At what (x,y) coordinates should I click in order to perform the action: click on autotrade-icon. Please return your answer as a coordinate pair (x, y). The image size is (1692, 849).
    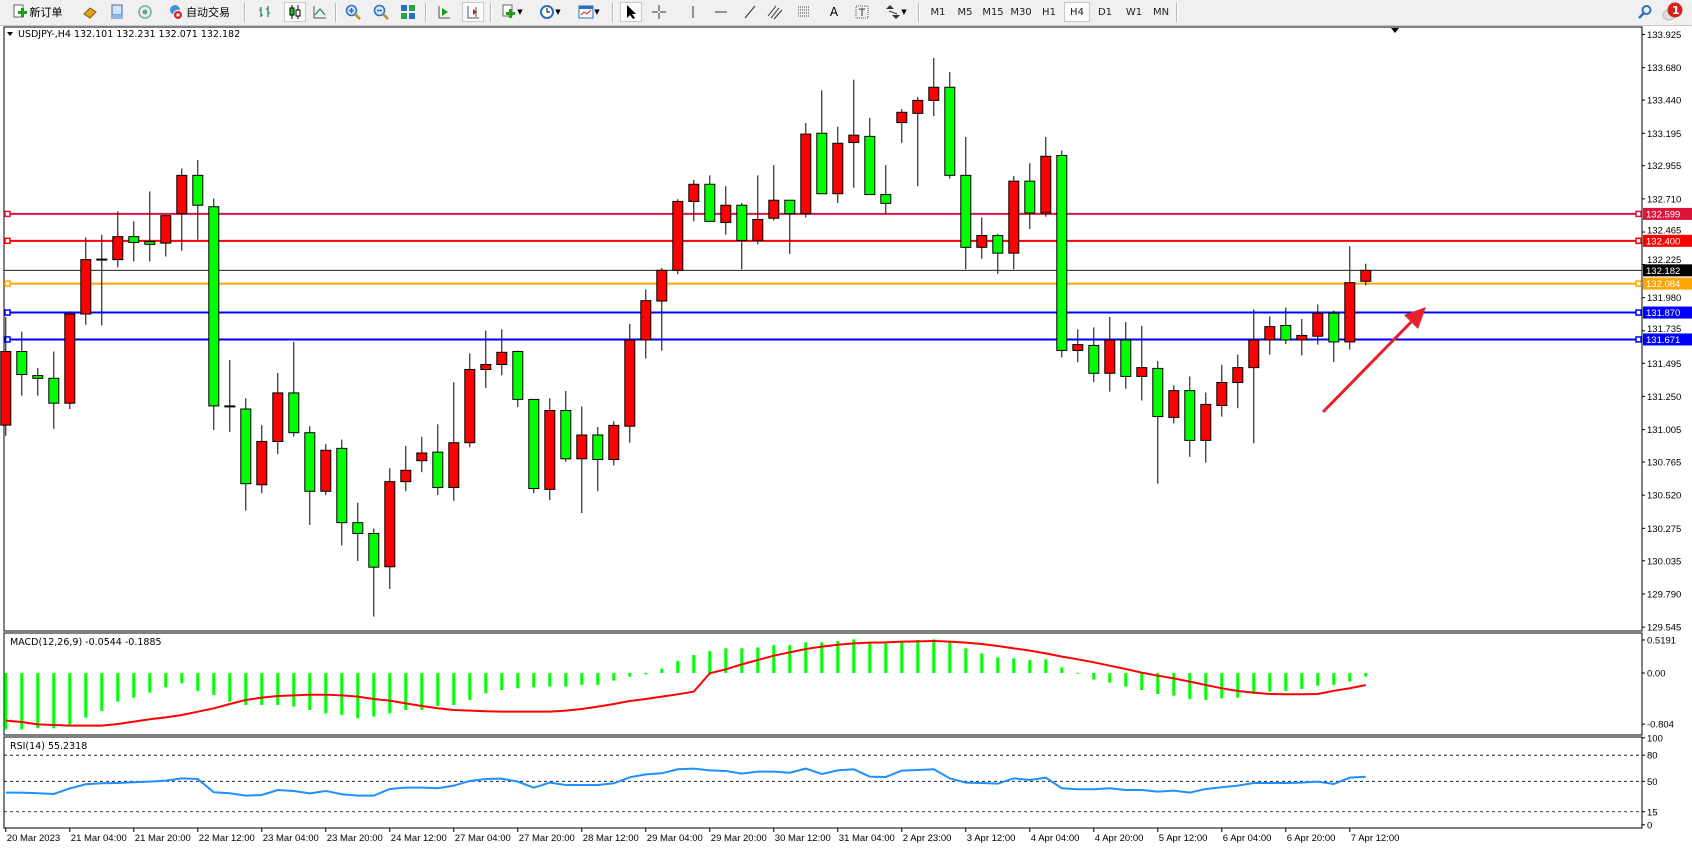
    Looking at the image, I should click on (176, 12).